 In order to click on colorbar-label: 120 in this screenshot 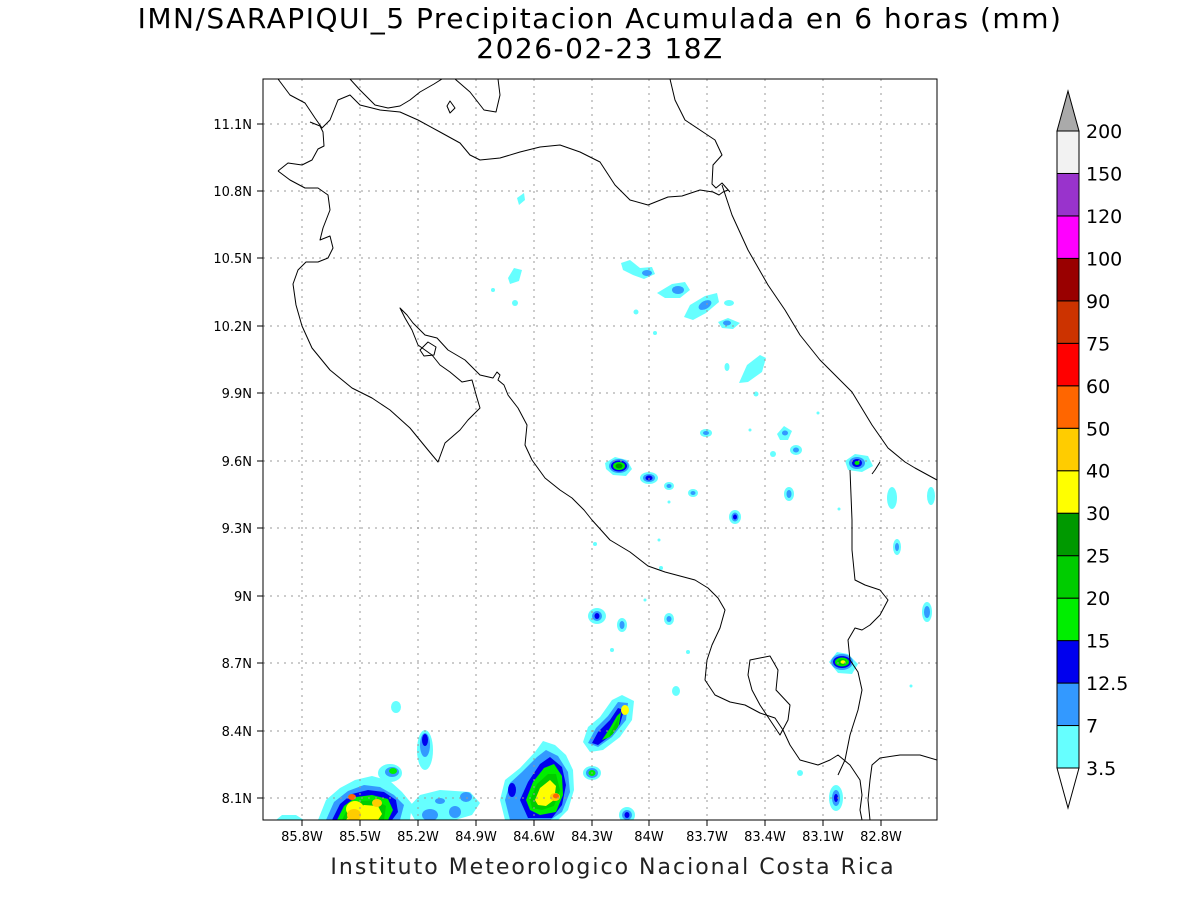, I will do `click(1104, 217)`.